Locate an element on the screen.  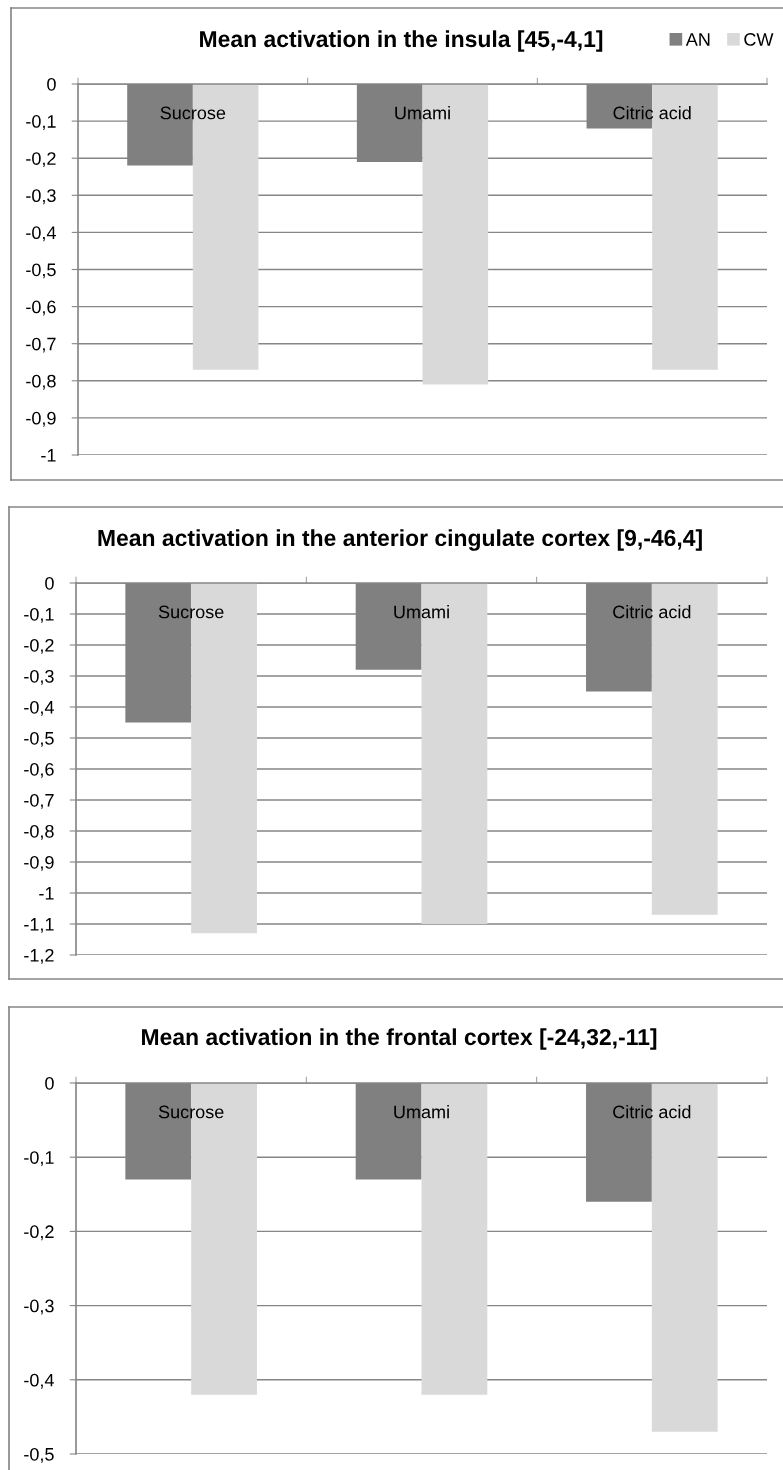
y-tick-label: -1,2 is located at coordinates (39, 956).